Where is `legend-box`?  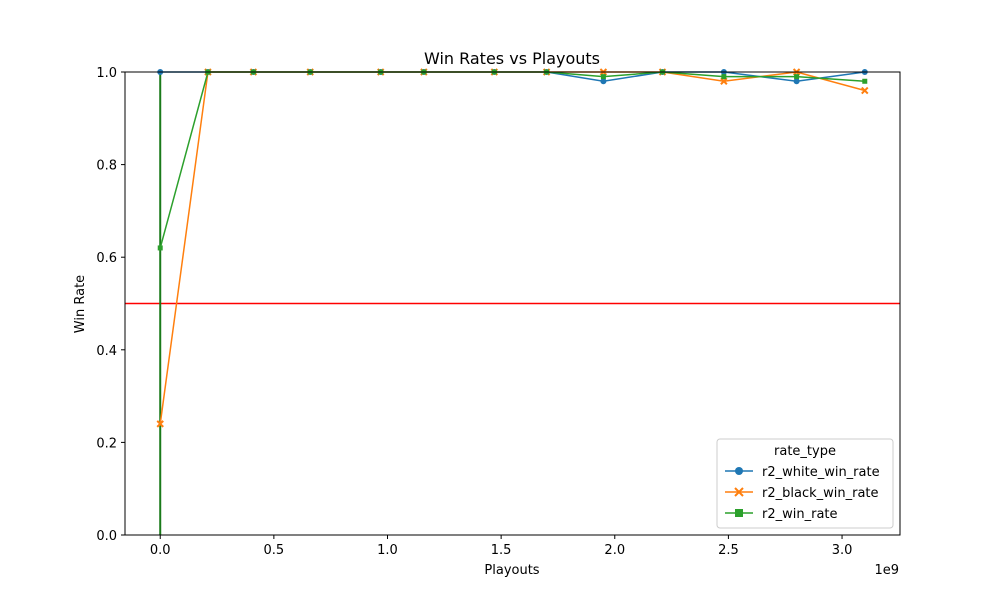
legend-box is located at coordinates (805, 483).